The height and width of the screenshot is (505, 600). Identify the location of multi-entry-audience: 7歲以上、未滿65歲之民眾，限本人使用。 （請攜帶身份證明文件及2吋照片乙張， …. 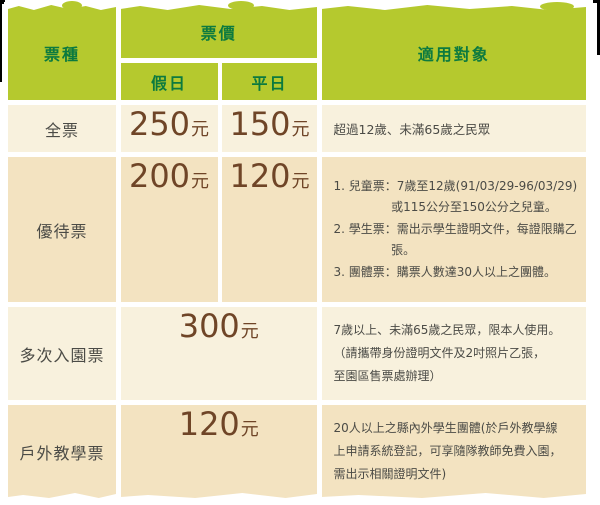
(453, 353).